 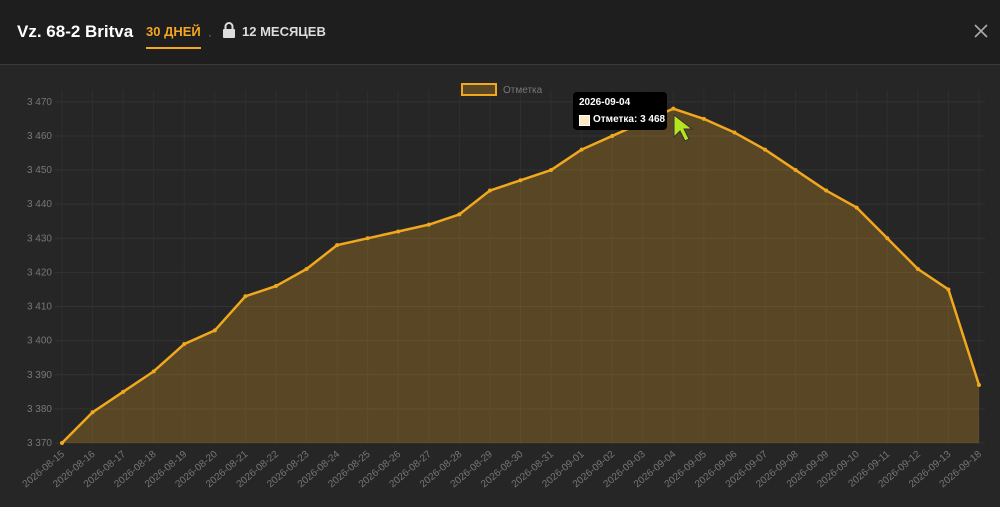 What do you see at coordinates (39, 170) in the screenshot?
I see `y-tick-label: 3 450` at bounding box center [39, 170].